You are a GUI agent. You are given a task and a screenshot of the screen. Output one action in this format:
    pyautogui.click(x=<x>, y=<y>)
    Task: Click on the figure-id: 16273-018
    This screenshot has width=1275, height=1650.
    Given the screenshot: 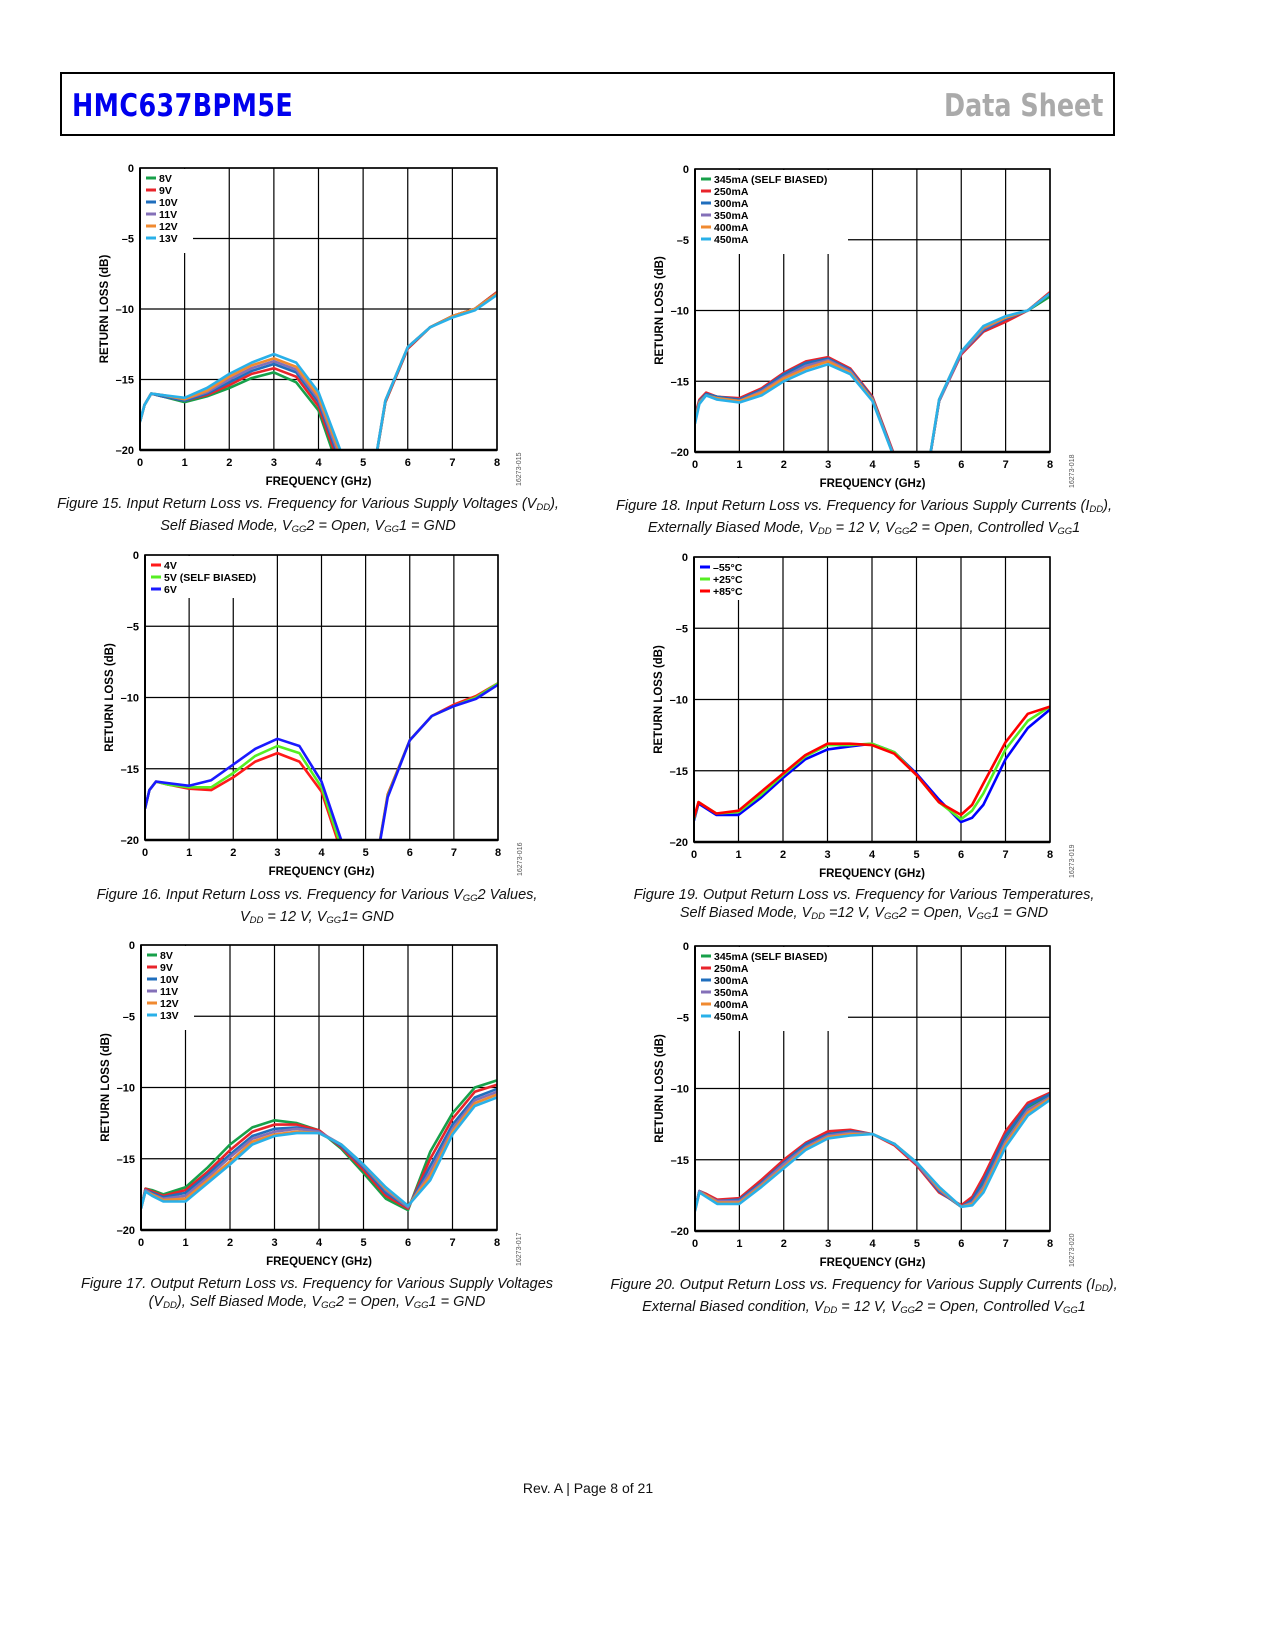 What is the action you would take?
    pyautogui.click(x=1072, y=471)
    